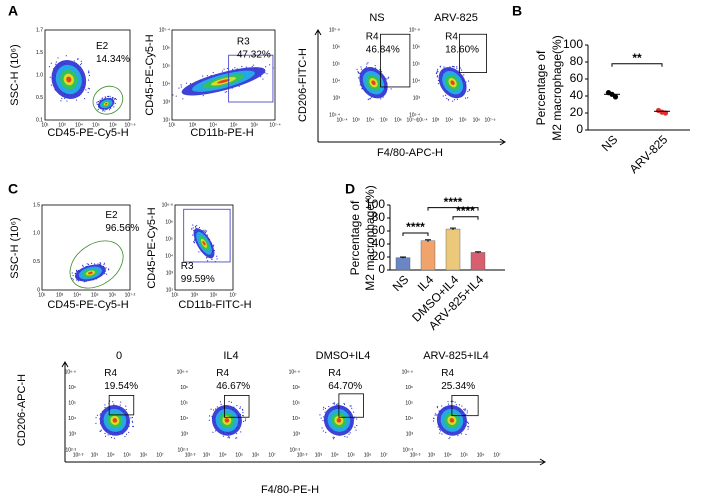  Describe the element at coordinates (15, 247) in the screenshot. I see `y-axis-label: SSC-H (10⁶)` at that location.